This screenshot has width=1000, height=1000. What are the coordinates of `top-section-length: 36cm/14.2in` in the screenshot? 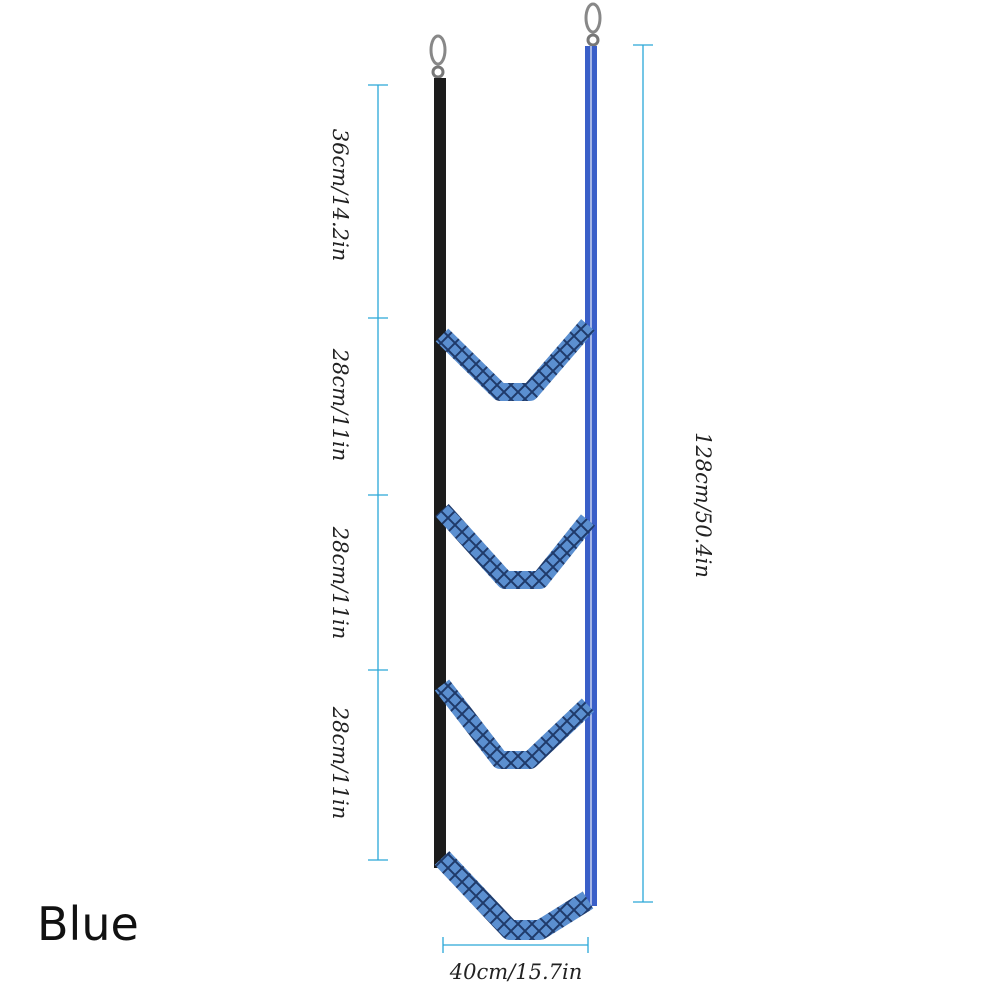 It's located at (340, 195).